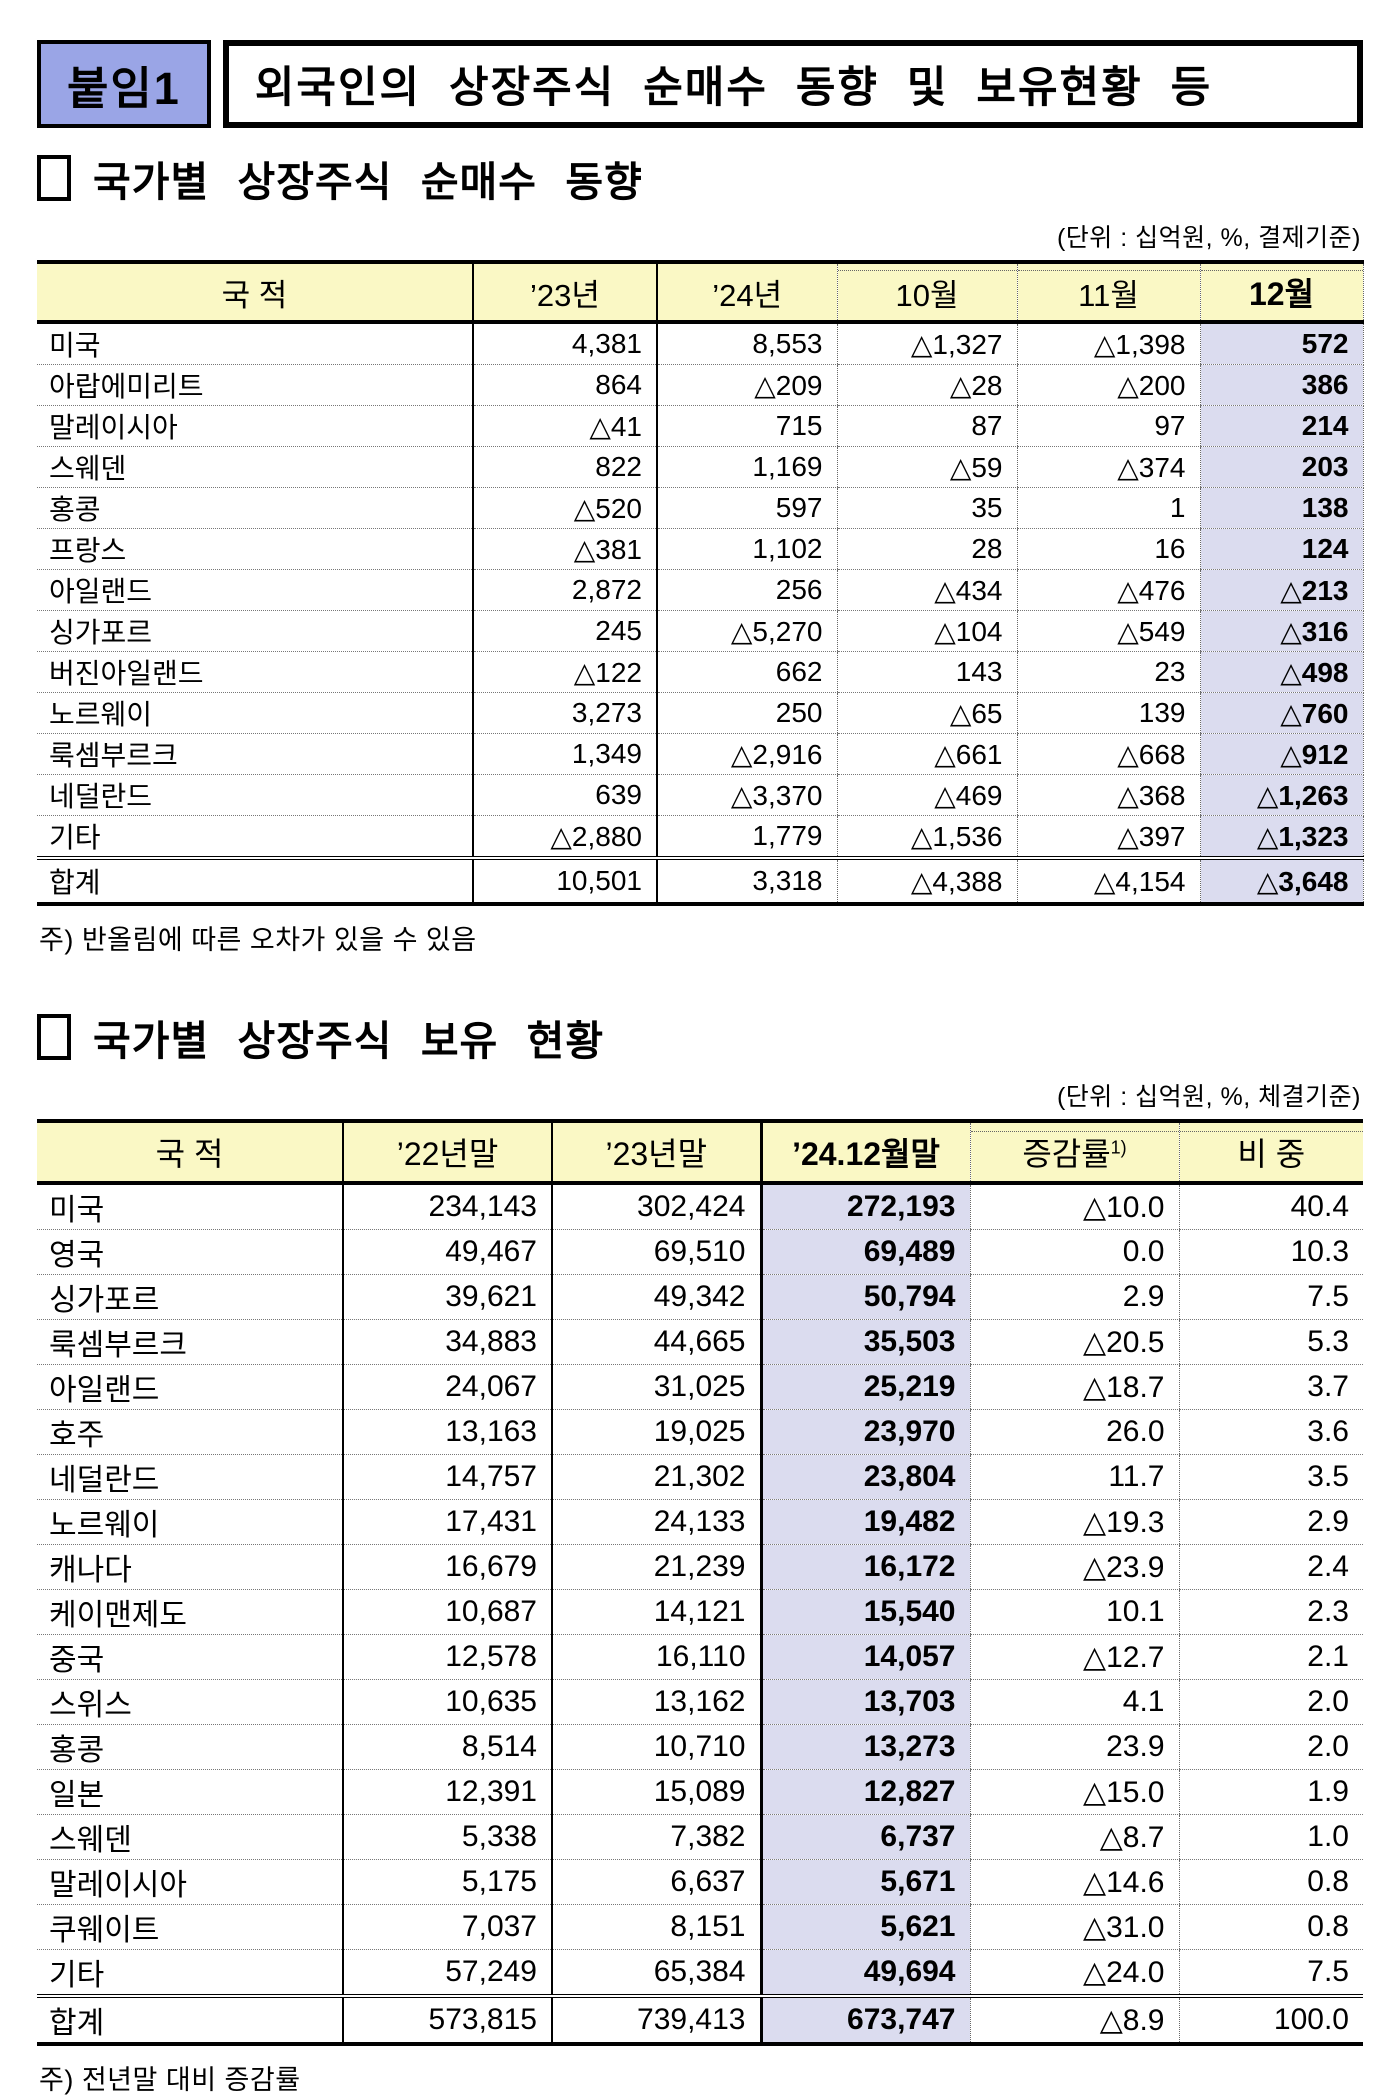 The height and width of the screenshot is (2097, 1400). Describe the element at coordinates (564, 293) in the screenshot. I see `column-header: ’23년` at that location.